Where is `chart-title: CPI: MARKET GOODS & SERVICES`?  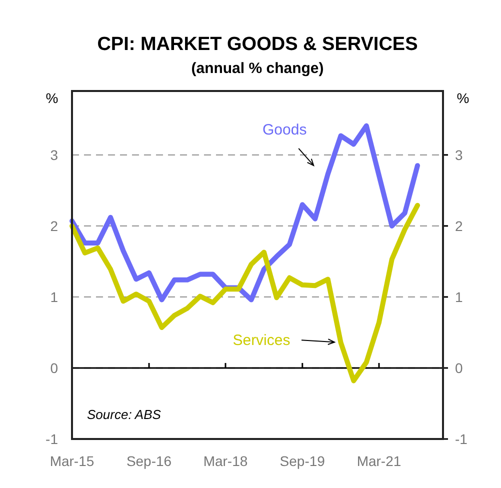
chart-title: CPI: MARKET GOODS & SERVICES is located at coordinates (257, 44).